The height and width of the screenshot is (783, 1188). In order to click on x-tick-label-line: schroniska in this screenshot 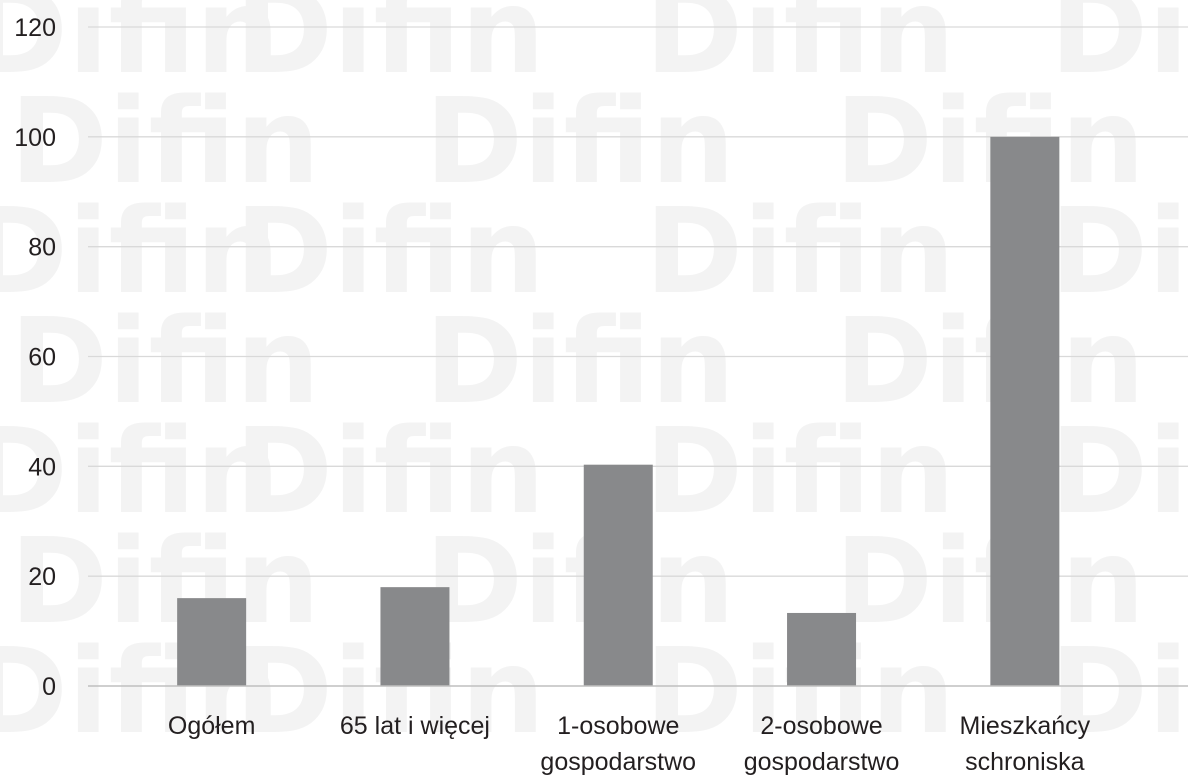, I will do `click(1025, 762)`.